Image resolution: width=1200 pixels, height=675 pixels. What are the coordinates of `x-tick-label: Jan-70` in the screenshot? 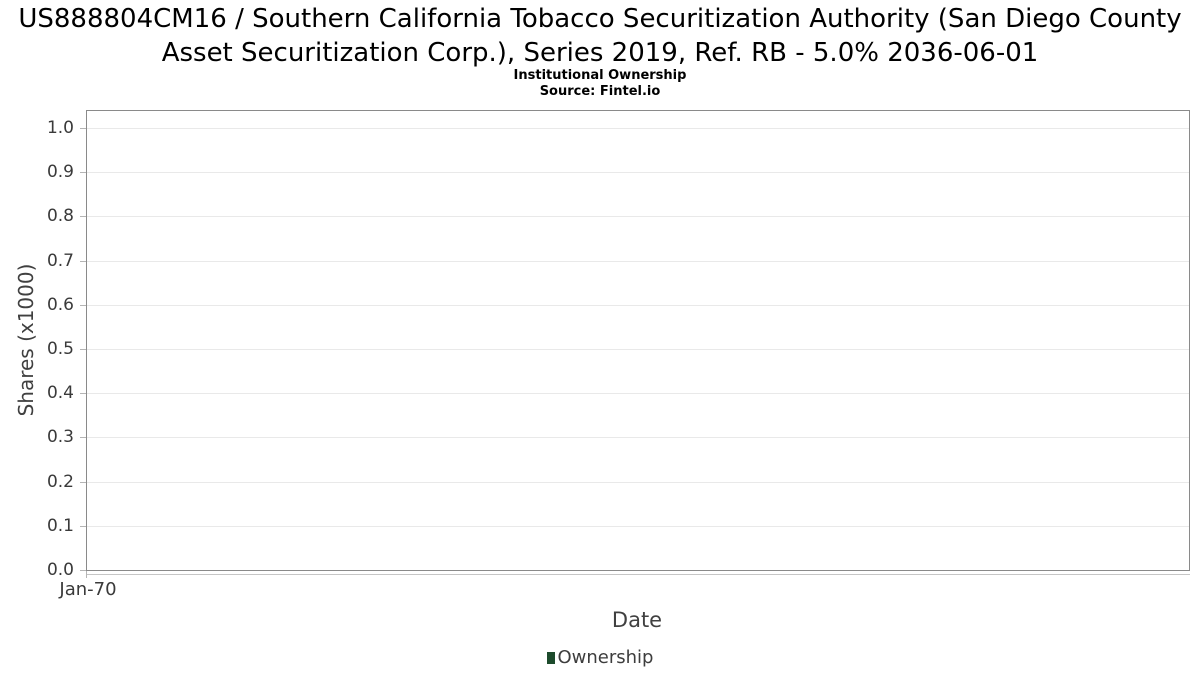 It's located at (88, 589).